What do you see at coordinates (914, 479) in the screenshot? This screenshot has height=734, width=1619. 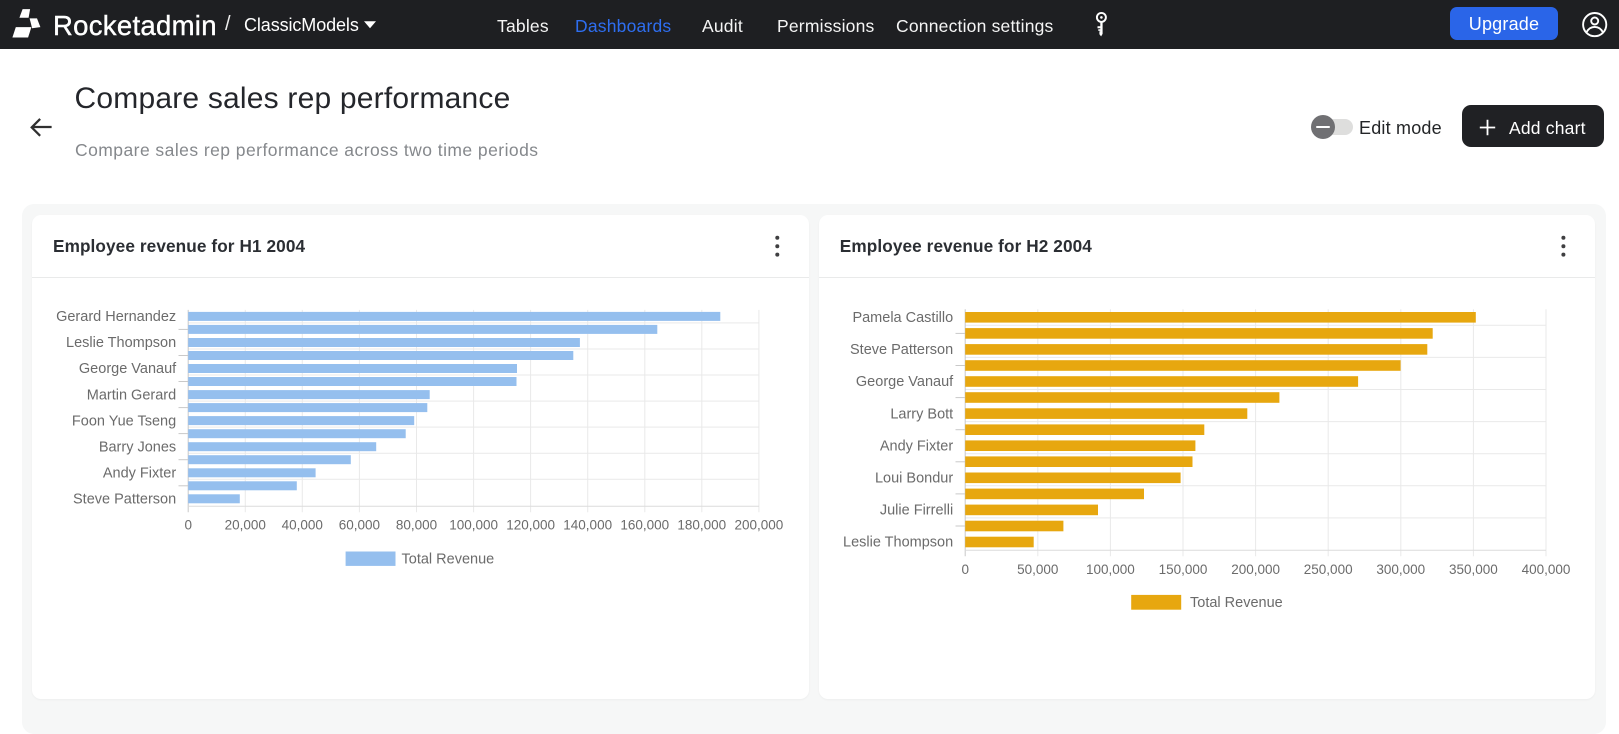 I see `svg-text: Loui Bondur` at bounding box center [914, 479].